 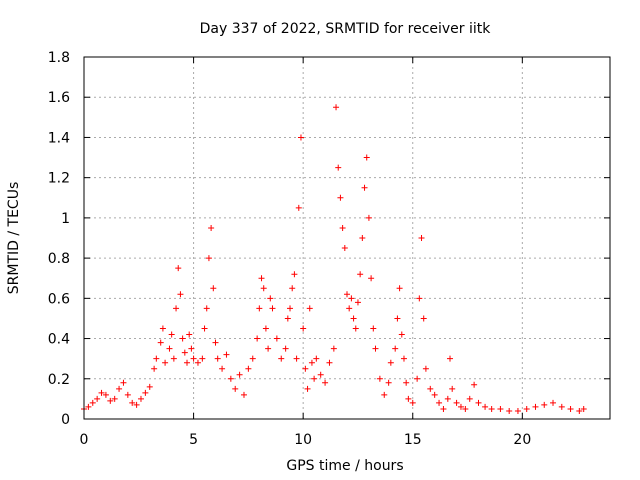 What do you see at coordinates (59, 299) in the screenshot?
I see `y-tick-label: 0.6` at bounding box center [59, 299].